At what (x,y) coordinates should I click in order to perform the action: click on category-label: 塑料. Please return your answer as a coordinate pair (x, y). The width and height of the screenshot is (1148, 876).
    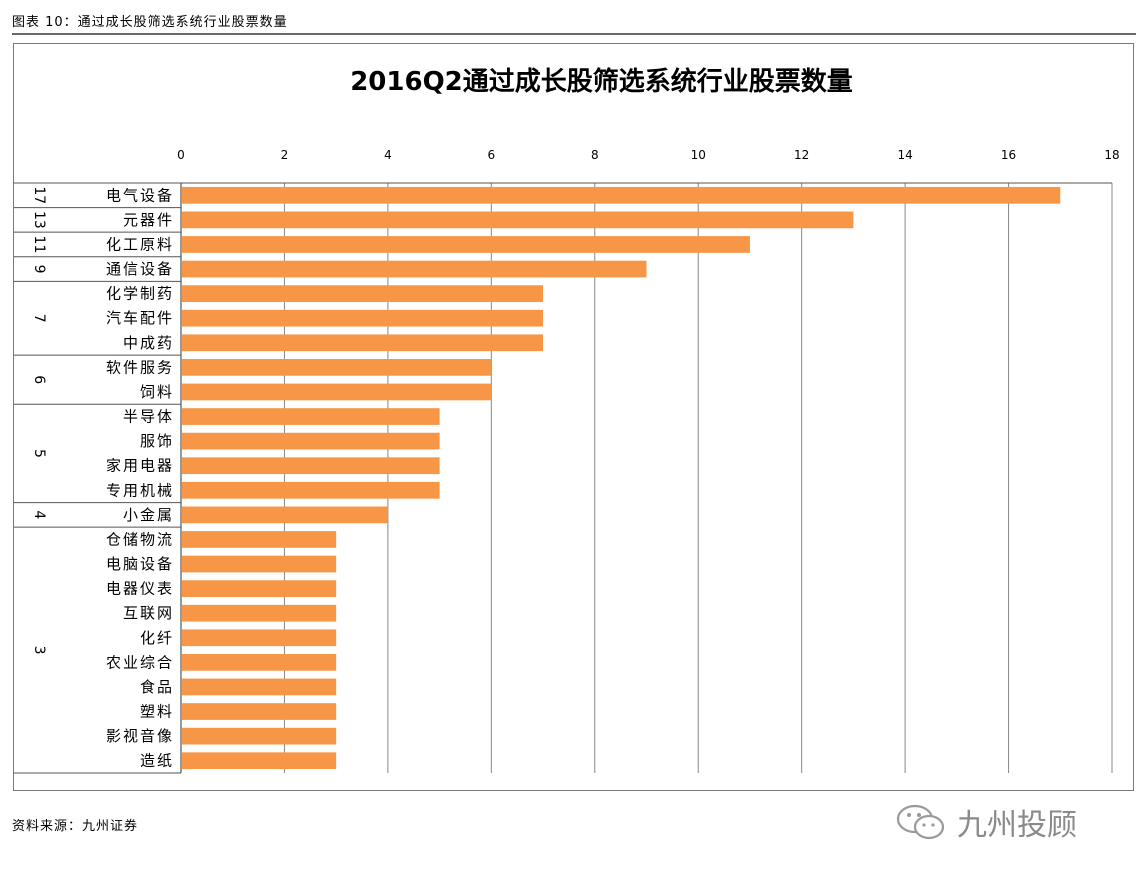
    Looking at the image, I should click on (157, 712).